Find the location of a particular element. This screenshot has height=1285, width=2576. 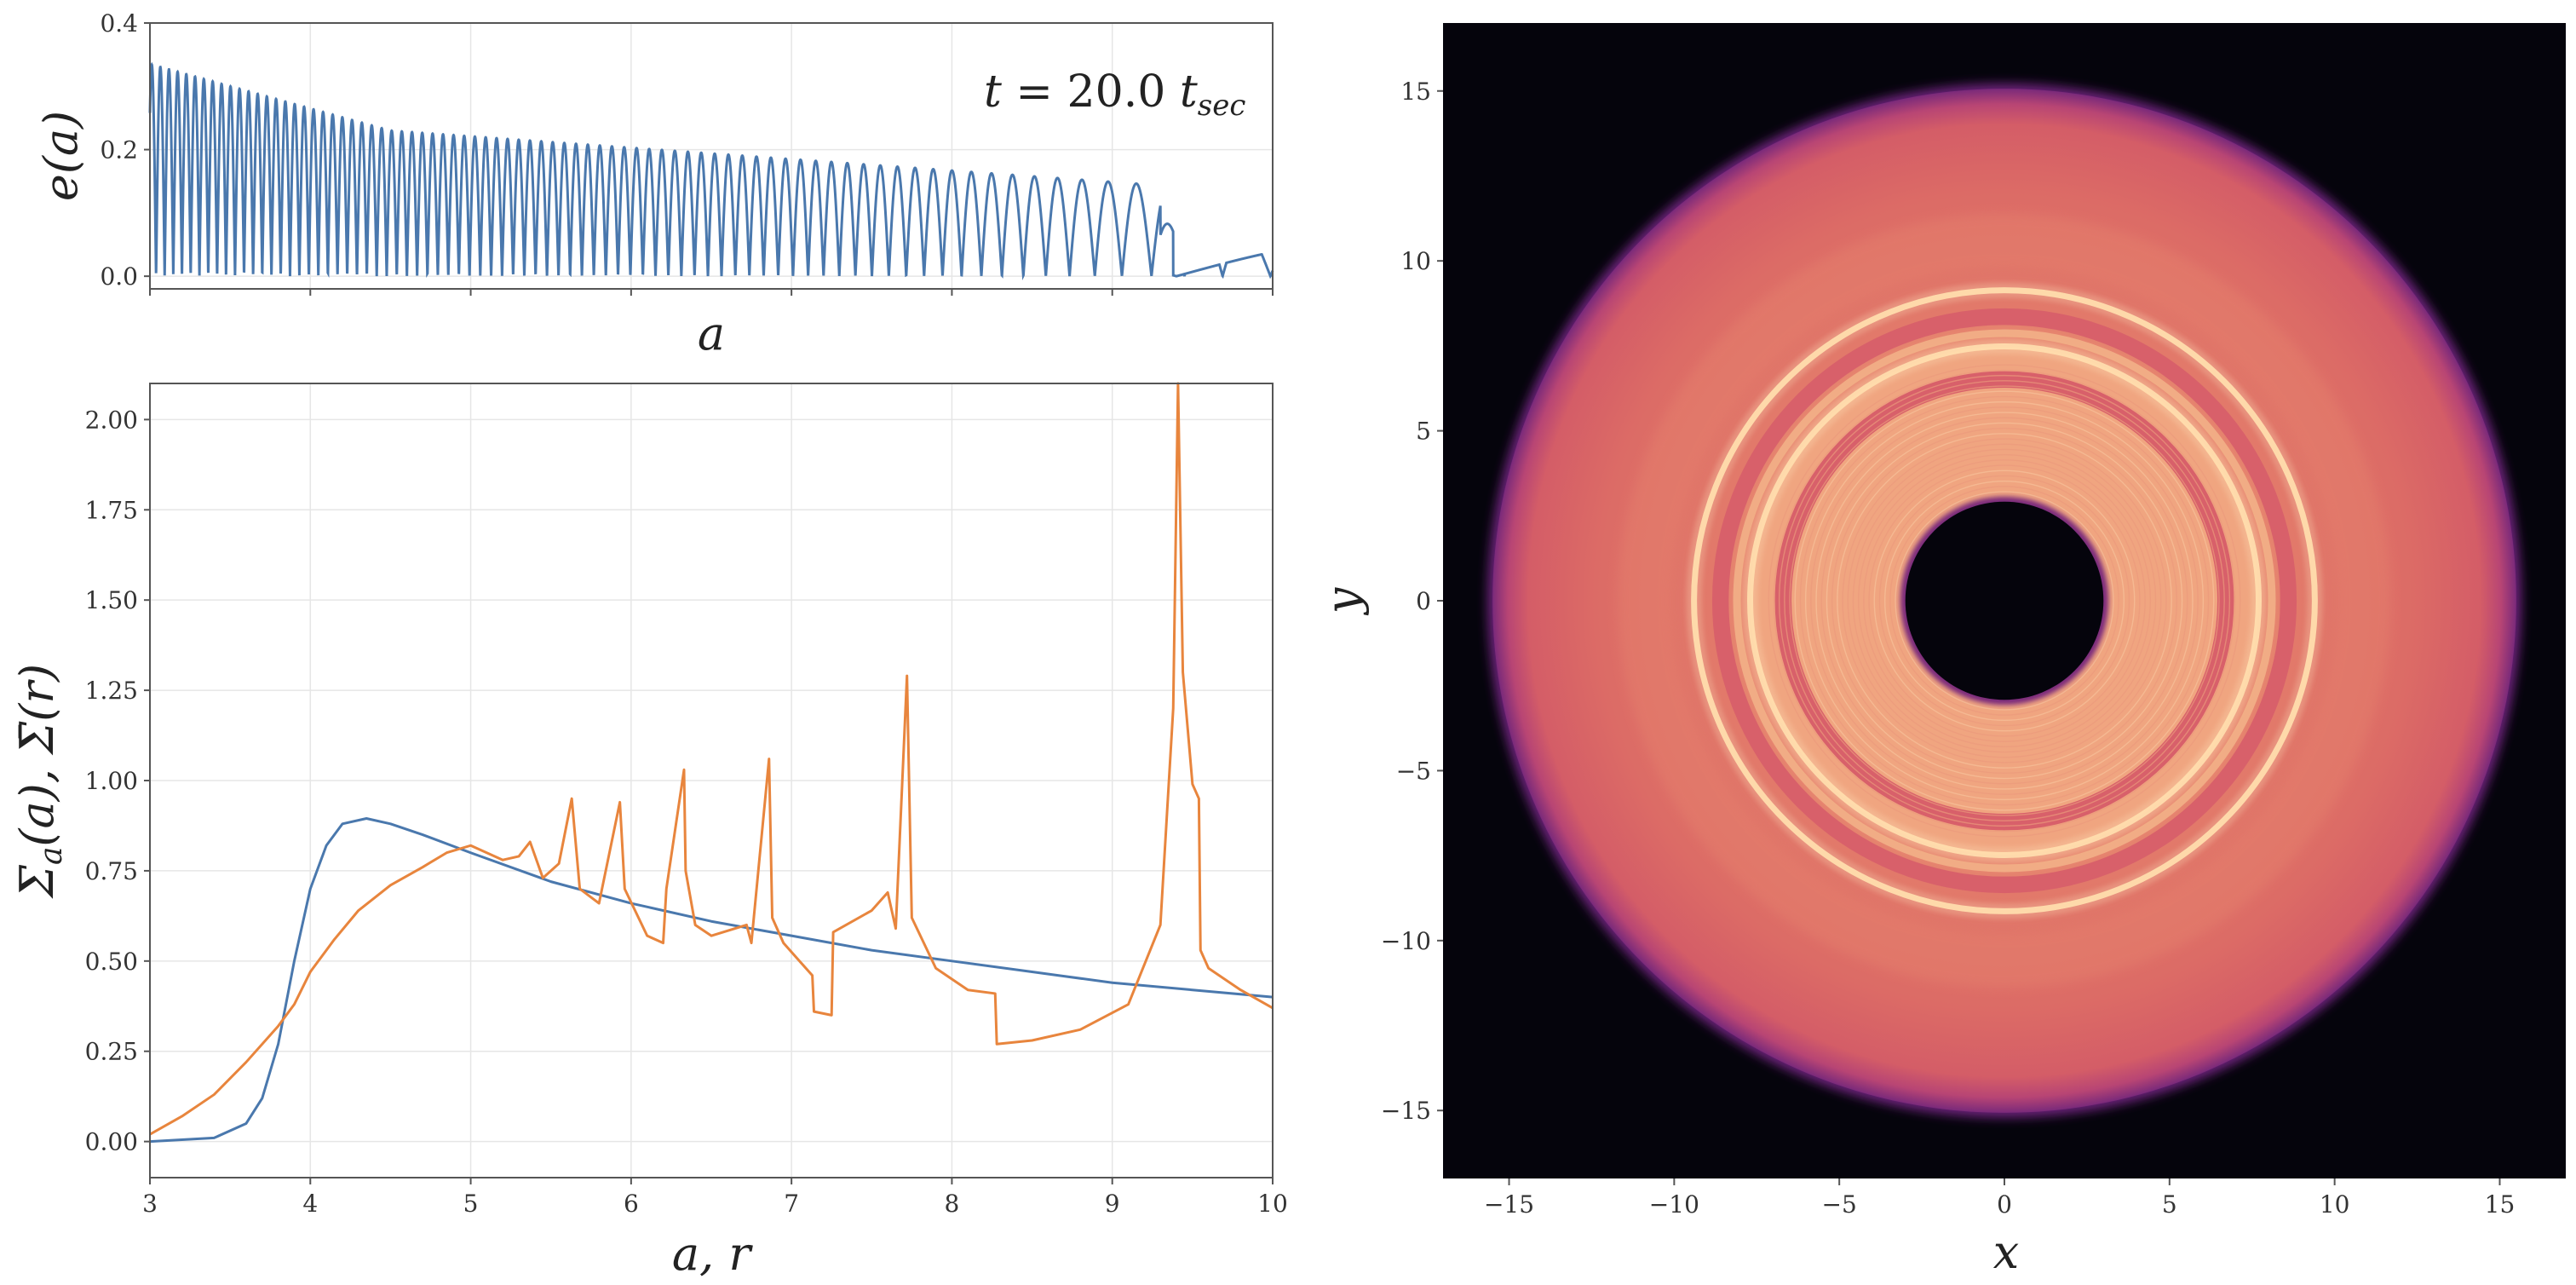

right-xtick-label: 15 is located at coordinates (2500, 1204).